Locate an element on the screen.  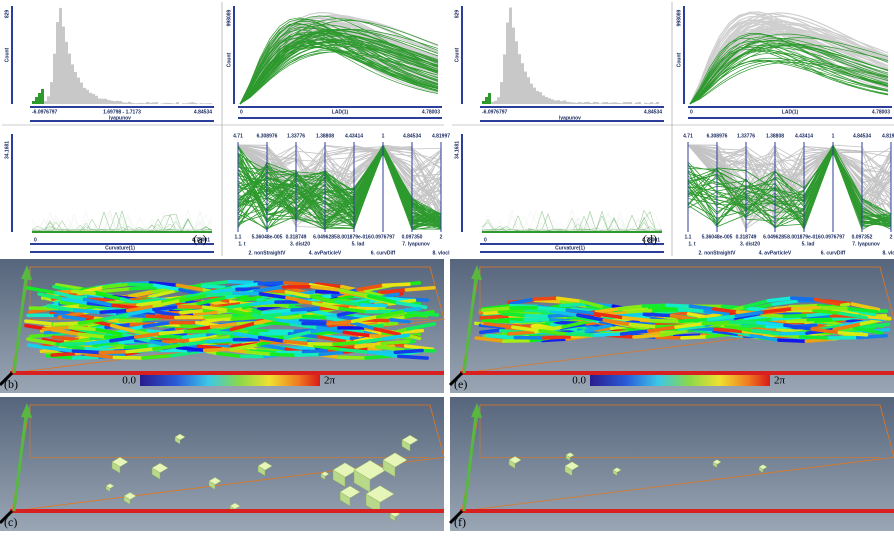
axis-top-label: 1 is located at coordinates (833, 136).